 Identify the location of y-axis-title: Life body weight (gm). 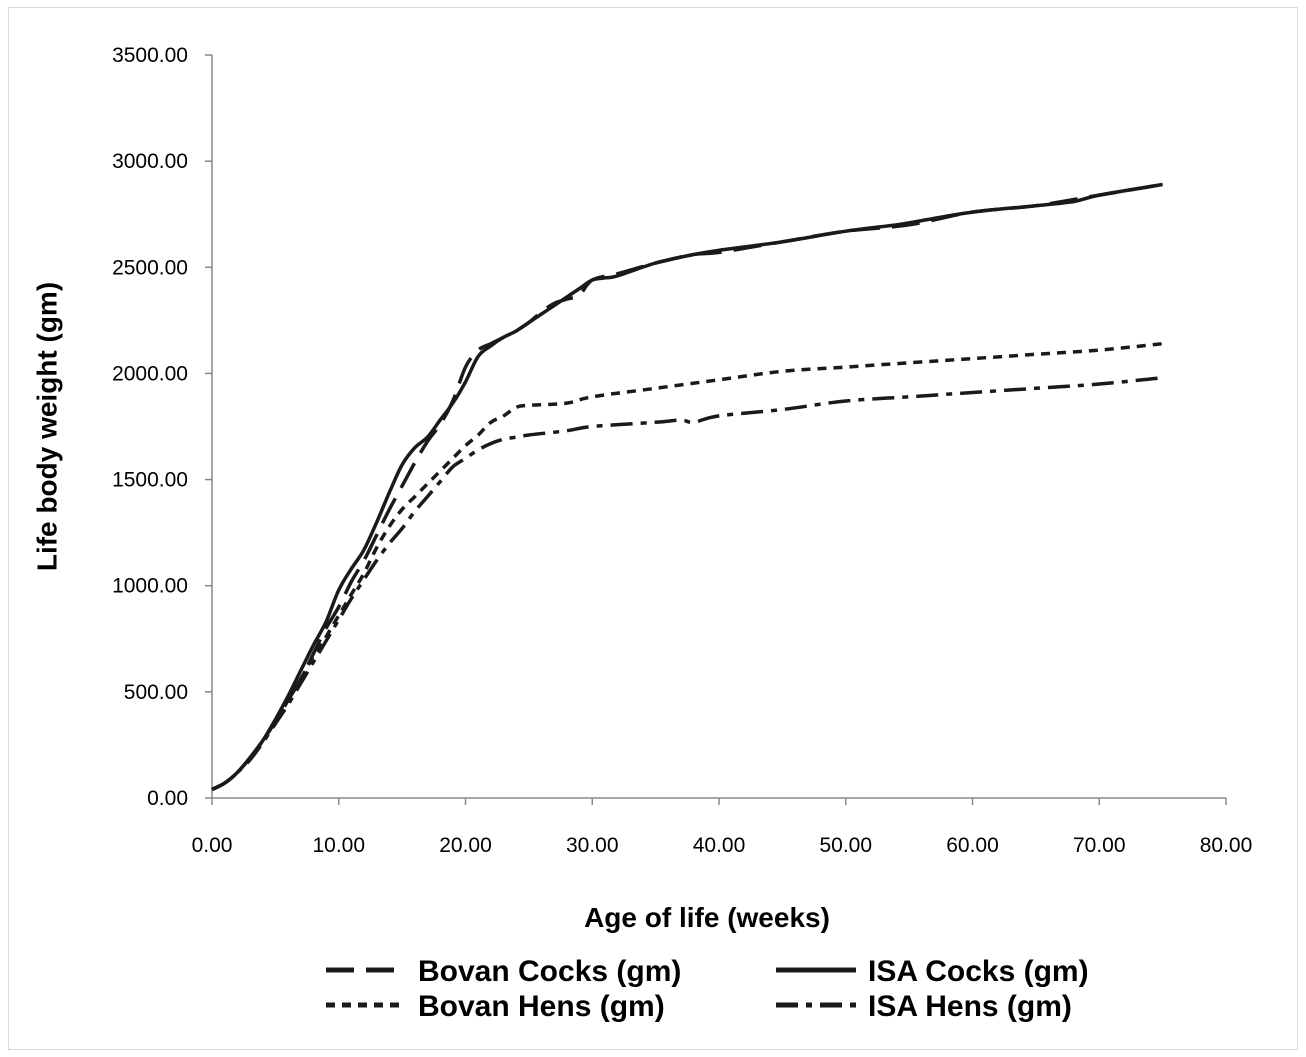
(46, 426).